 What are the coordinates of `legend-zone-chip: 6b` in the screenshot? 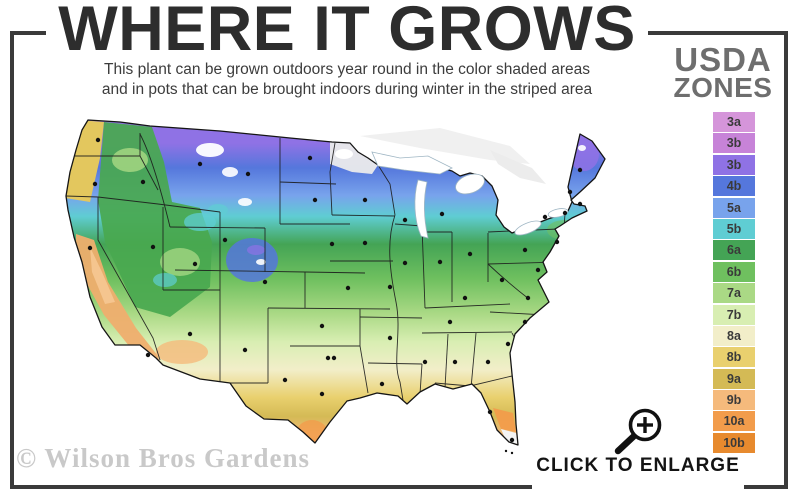 It's located at (734, 271).